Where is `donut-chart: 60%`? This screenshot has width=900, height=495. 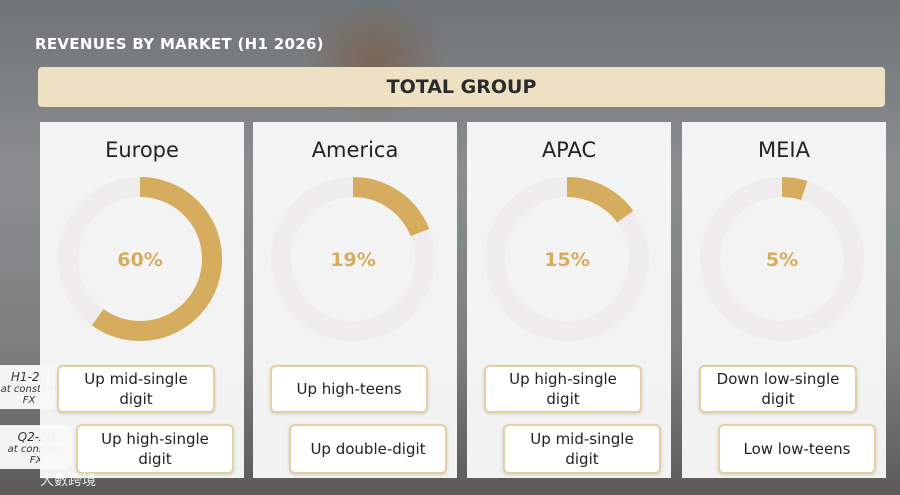 donut-chart: 60% is located at coordinates (140, 259).